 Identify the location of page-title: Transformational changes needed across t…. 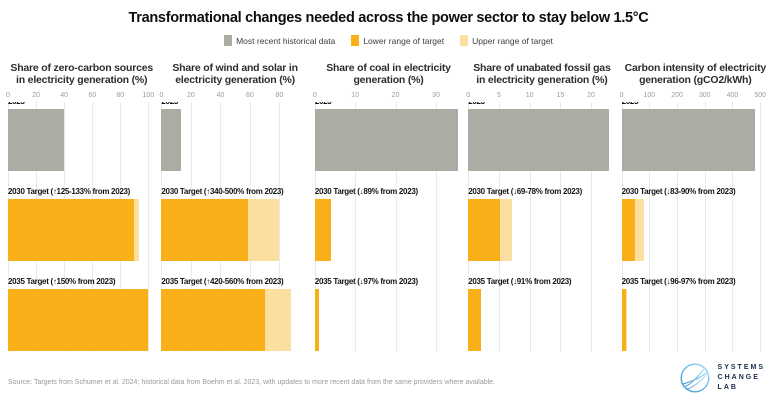
(388, 18).